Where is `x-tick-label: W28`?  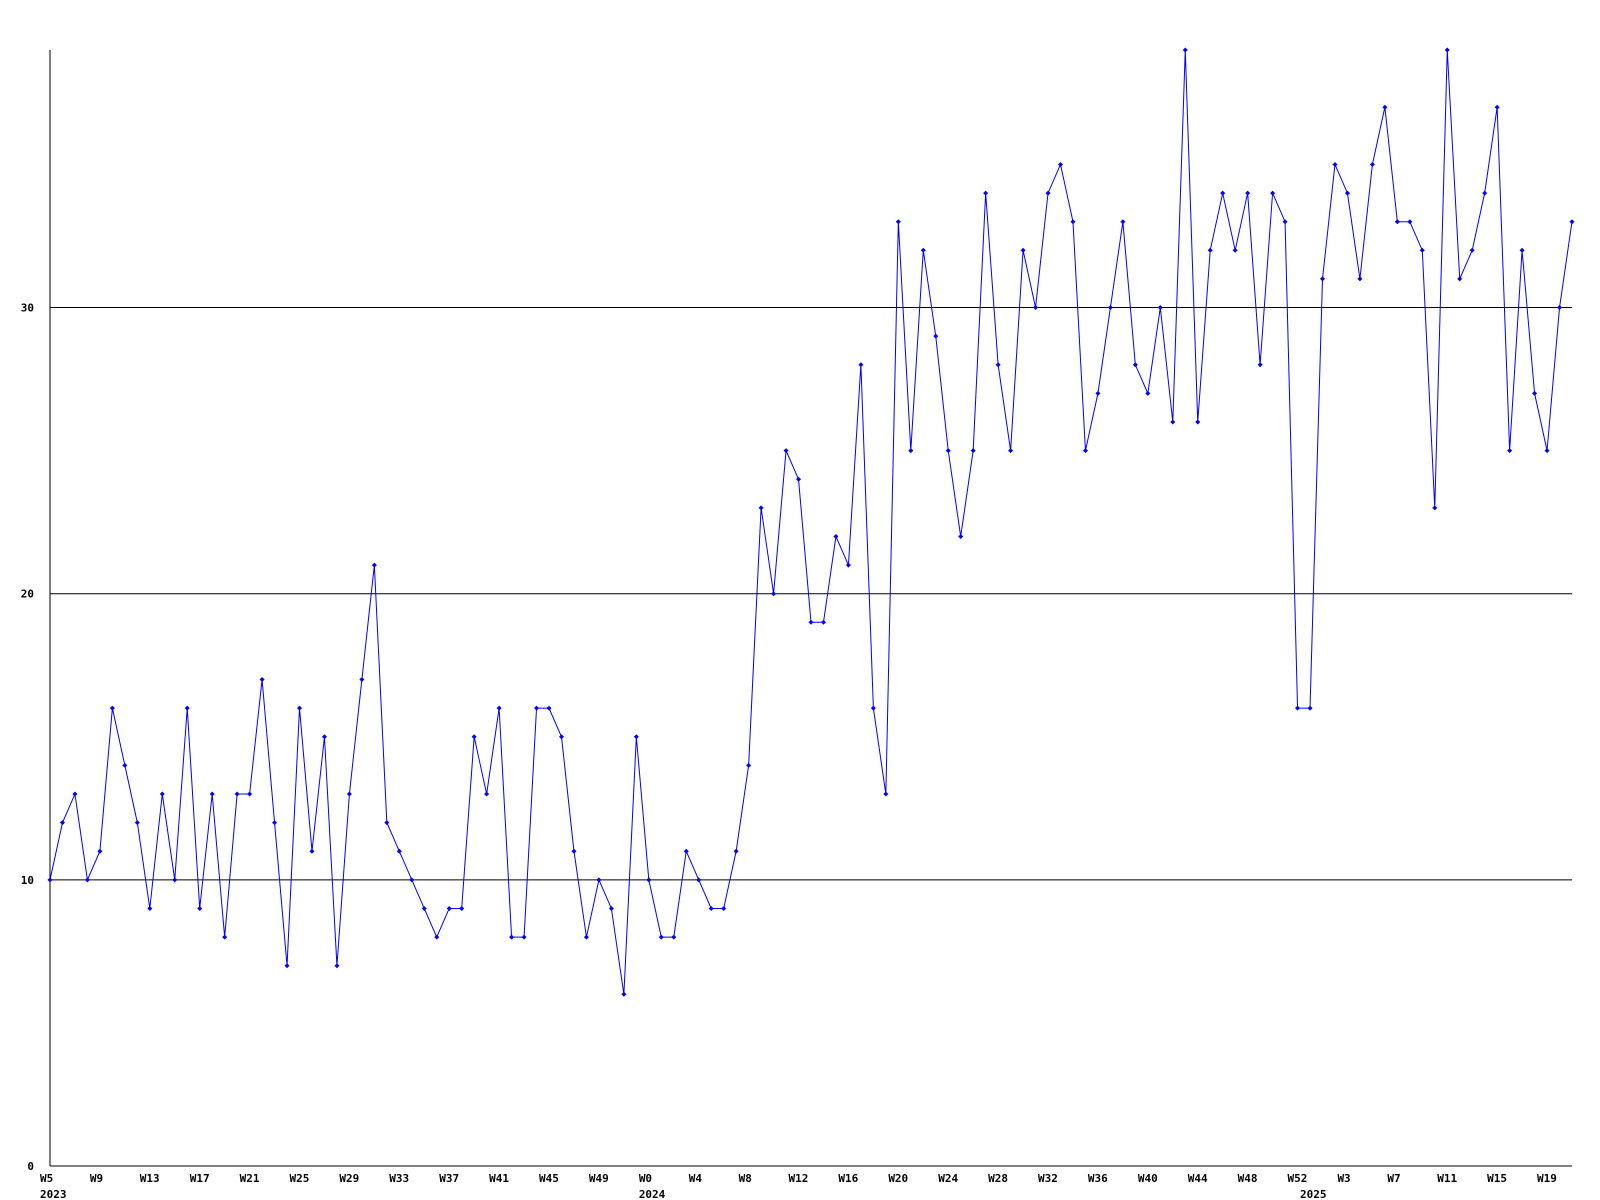
x-tick-label: W28 is located at coordinates (998, 1178).